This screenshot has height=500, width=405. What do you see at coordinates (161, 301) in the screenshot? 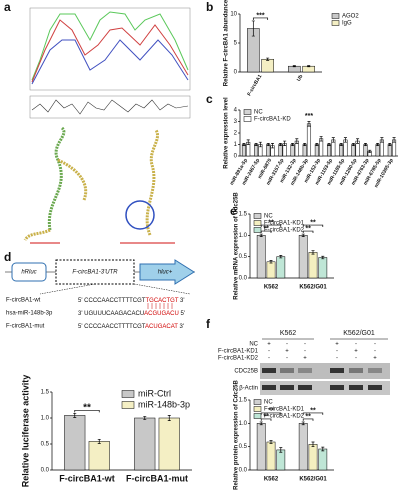
I see `sequence-part: TGCACTGT` at bounding box center [161, 301].